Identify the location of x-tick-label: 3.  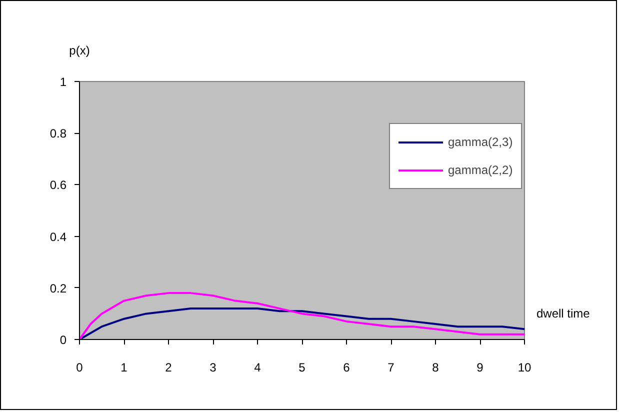
(213, 367).